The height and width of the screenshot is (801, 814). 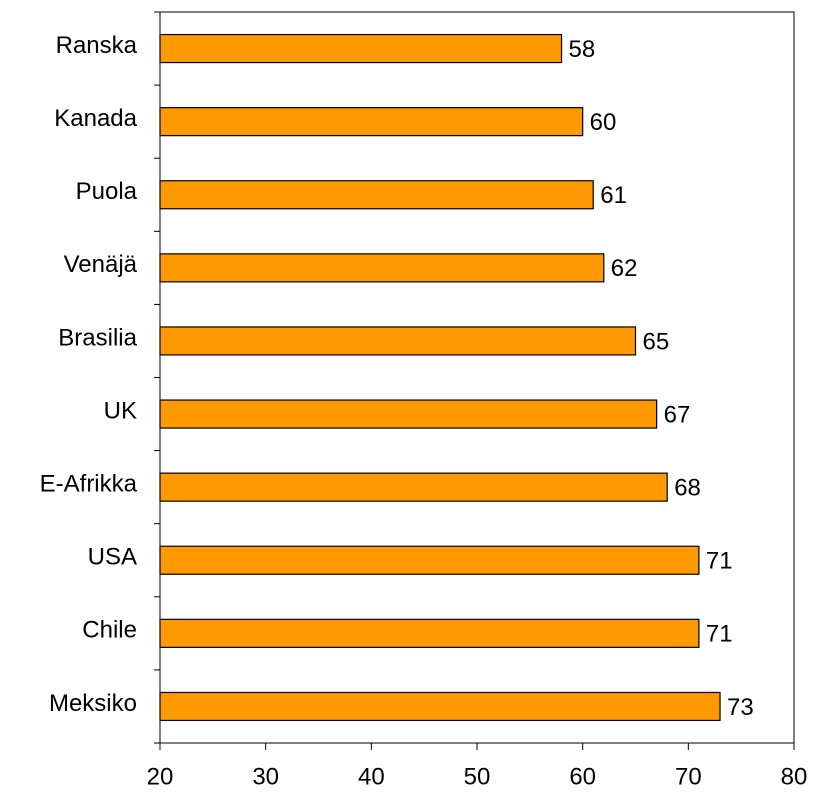 I want to click on data-label: 60, so click(x=603, y=122).